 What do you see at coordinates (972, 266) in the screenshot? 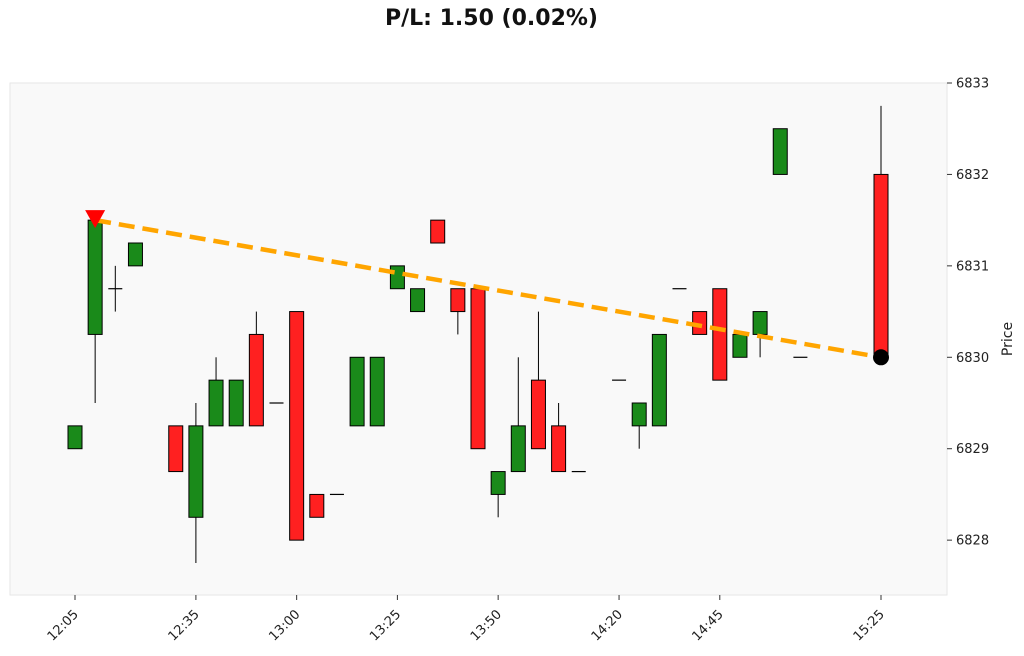
I see `y-tick-label: 6831` at bounding box center [972, 266].